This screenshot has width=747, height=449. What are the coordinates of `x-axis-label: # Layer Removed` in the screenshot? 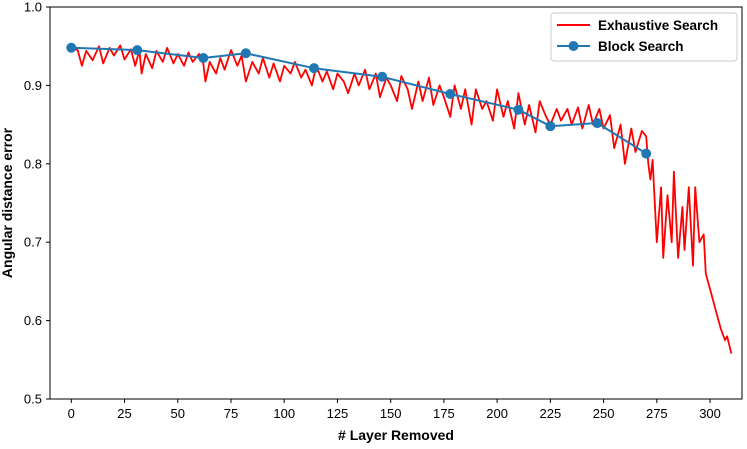 It's located at (396, 435).